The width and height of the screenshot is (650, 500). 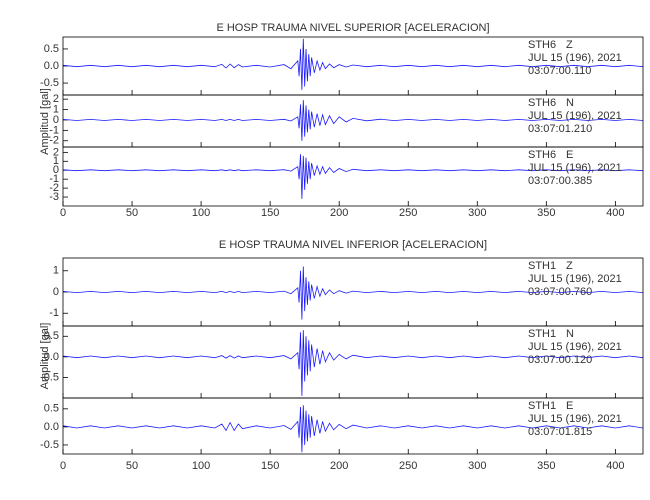 I want to click on time-label: 03:07:01.210, so click(x=560, y=129).